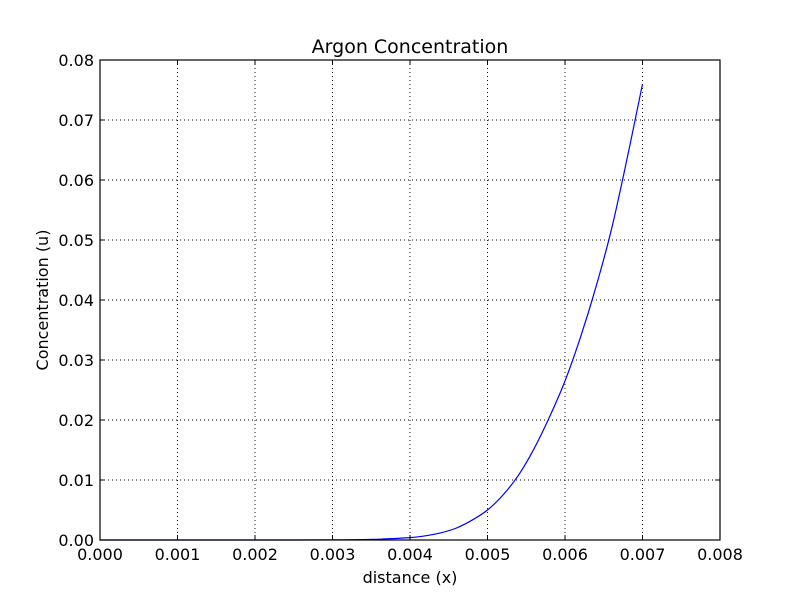 This screenshot has width=800, height=600. What do you see at coordinates (643, 554) in the screenshot?
I see `x-tick-label: 0.007` at bounding box center [643, 554].